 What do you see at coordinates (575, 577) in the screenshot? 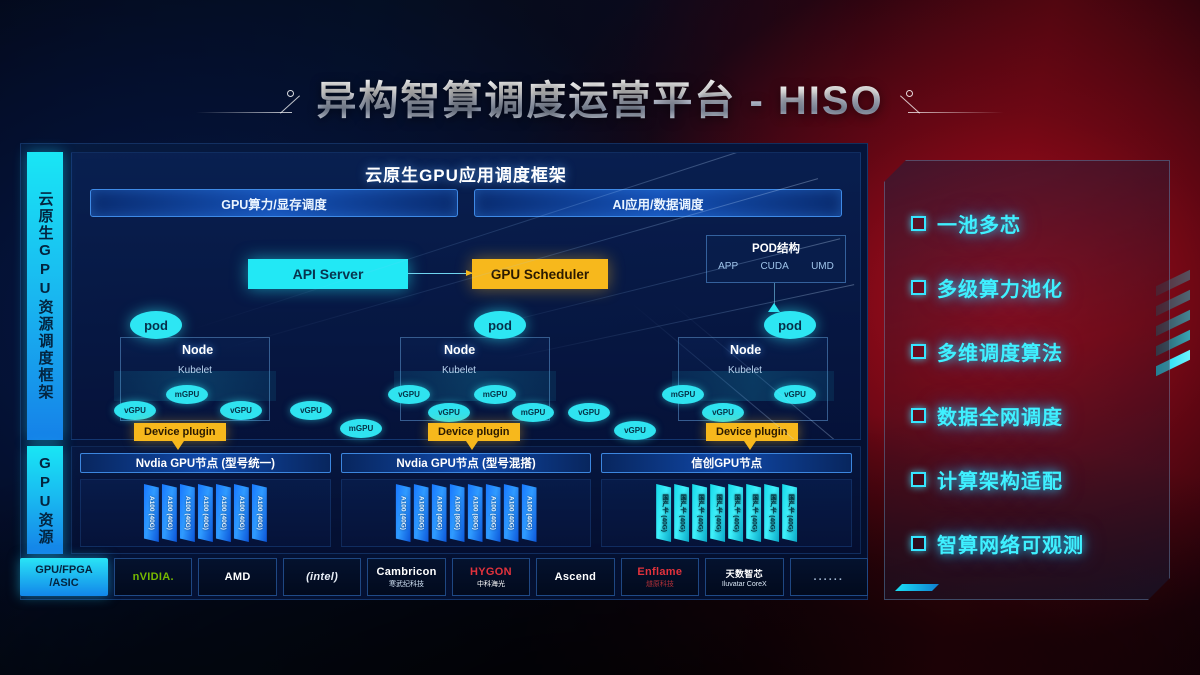
I see `vendor-logo-ascend: Ascend` at bounding box center [575, 577].